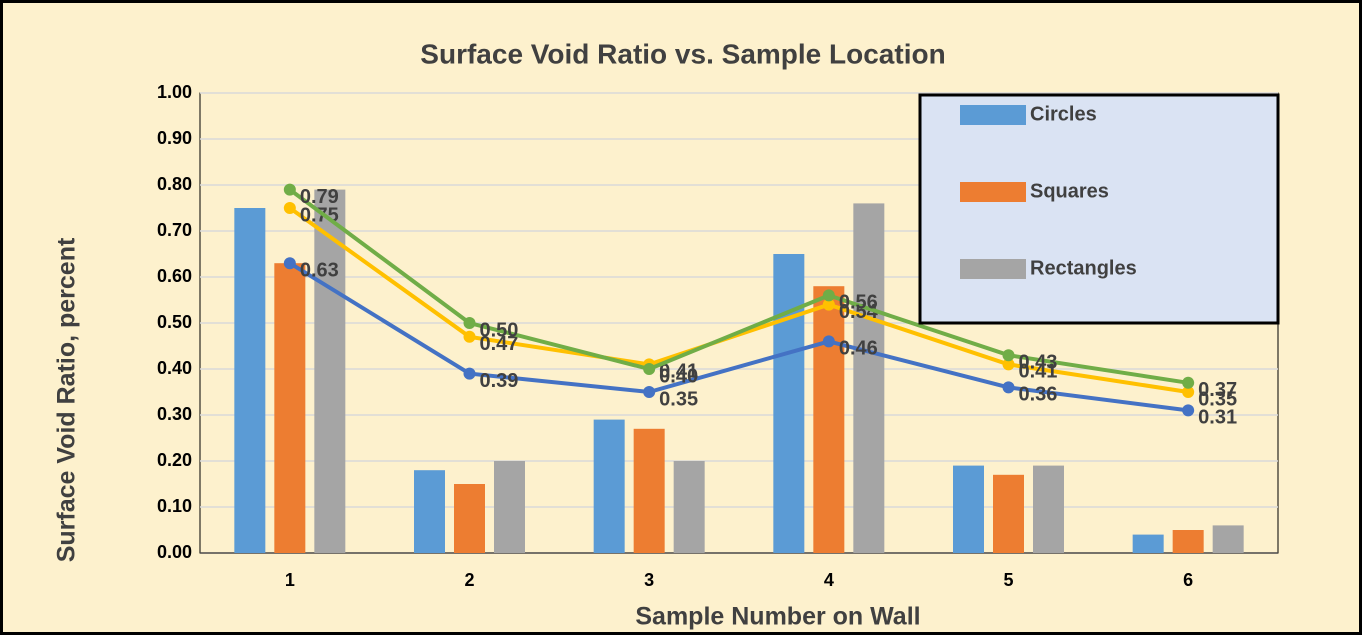 The height and width of the screenshot is (635, 1362). What do you see at coordinates (1188, 580) in the screenshot?
I see `x-tick-label: 6` at bounding box center [1188, 580].